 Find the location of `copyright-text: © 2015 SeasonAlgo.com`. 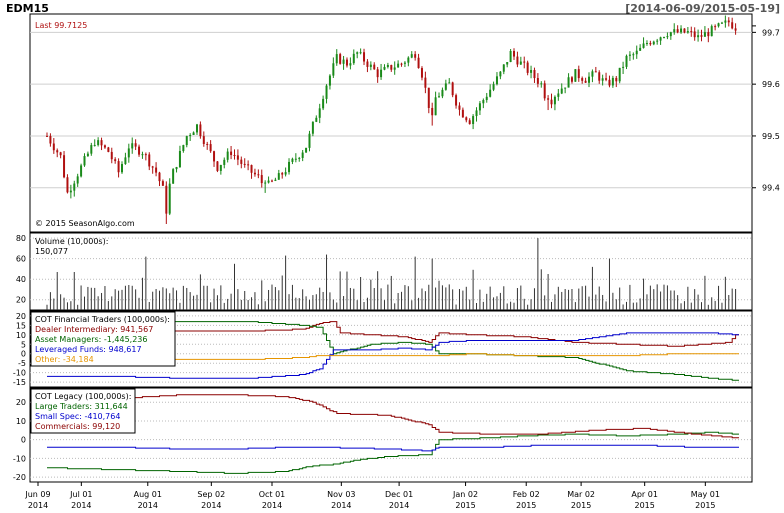

copyright-text: © 2015 SeasonAlgo.com is located at coordinates (85, 223).